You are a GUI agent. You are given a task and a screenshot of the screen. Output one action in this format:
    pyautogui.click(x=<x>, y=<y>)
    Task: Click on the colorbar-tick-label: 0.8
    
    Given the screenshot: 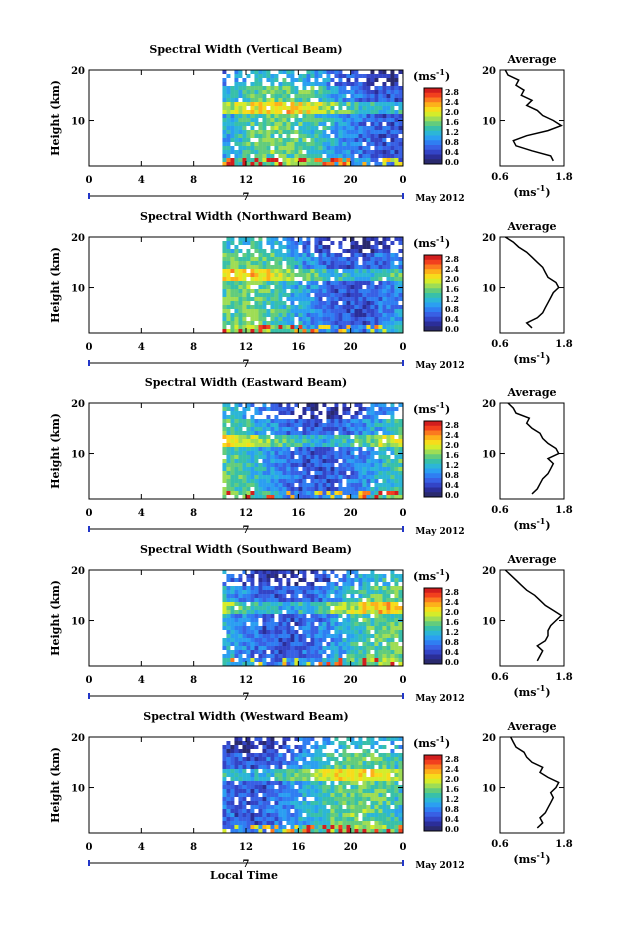 What is the action you would take?
    pyautogui.click(x=452, y=309)
    